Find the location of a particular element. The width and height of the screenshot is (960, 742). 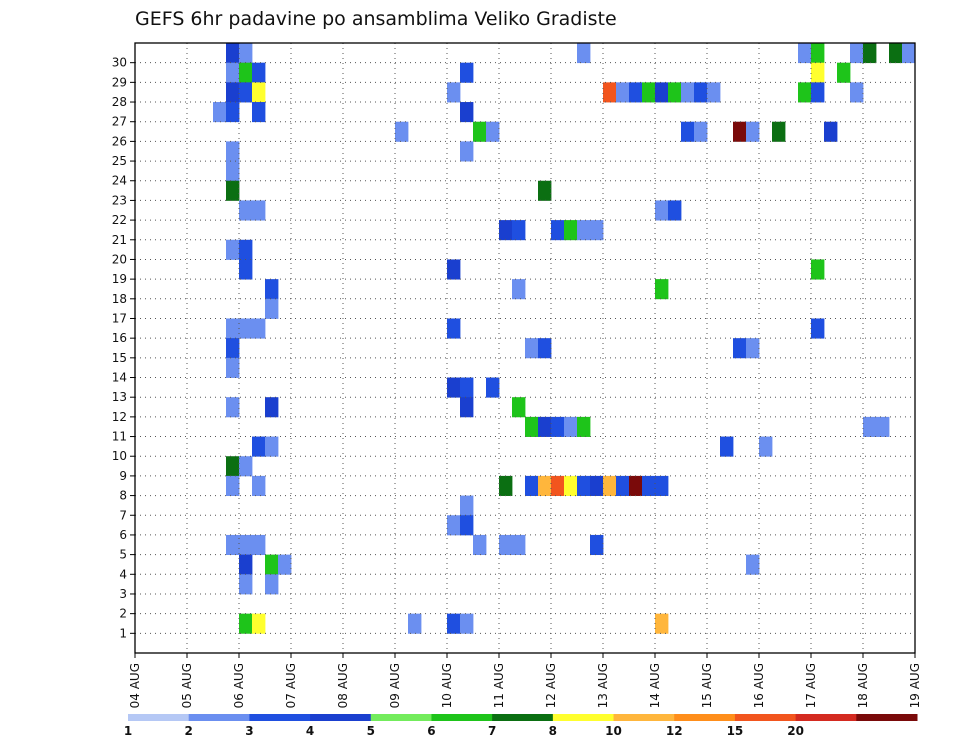

x-tick-label: 04 AUG is located at coordinates (135, 685).